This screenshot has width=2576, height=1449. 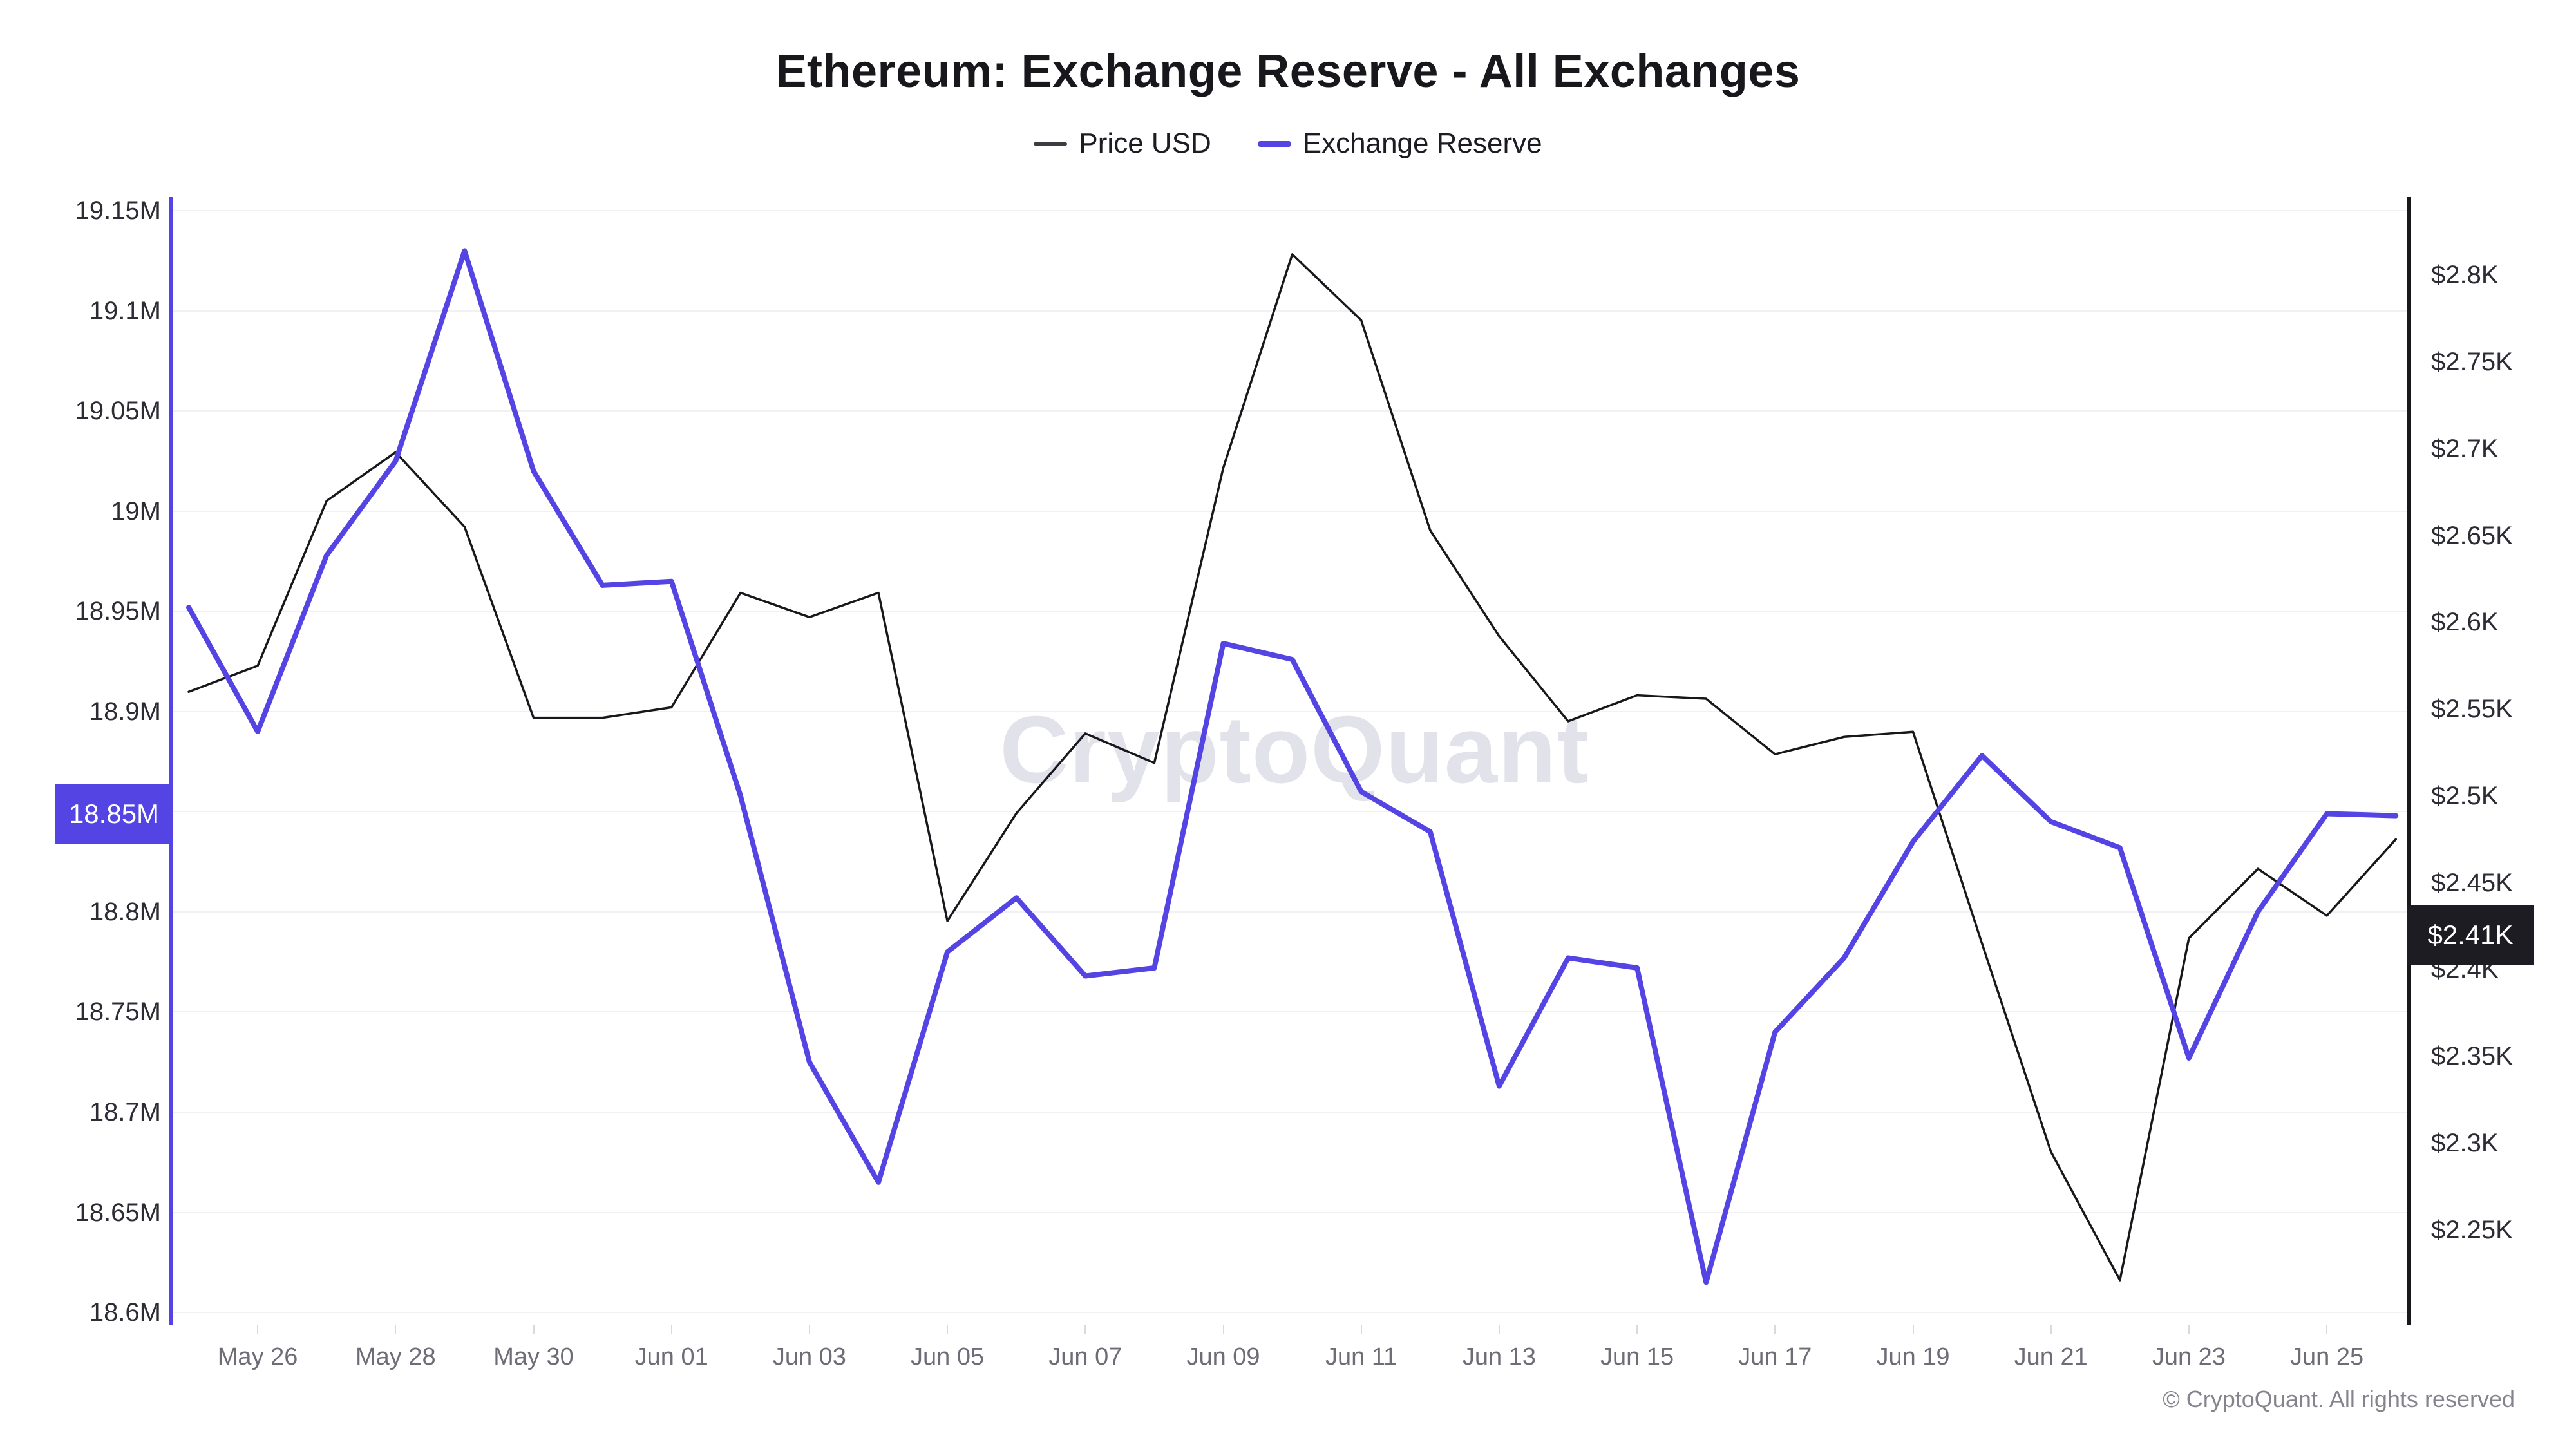 I want to click on legend-item-price-usd: Price USD, so click(x=1123, y=144).